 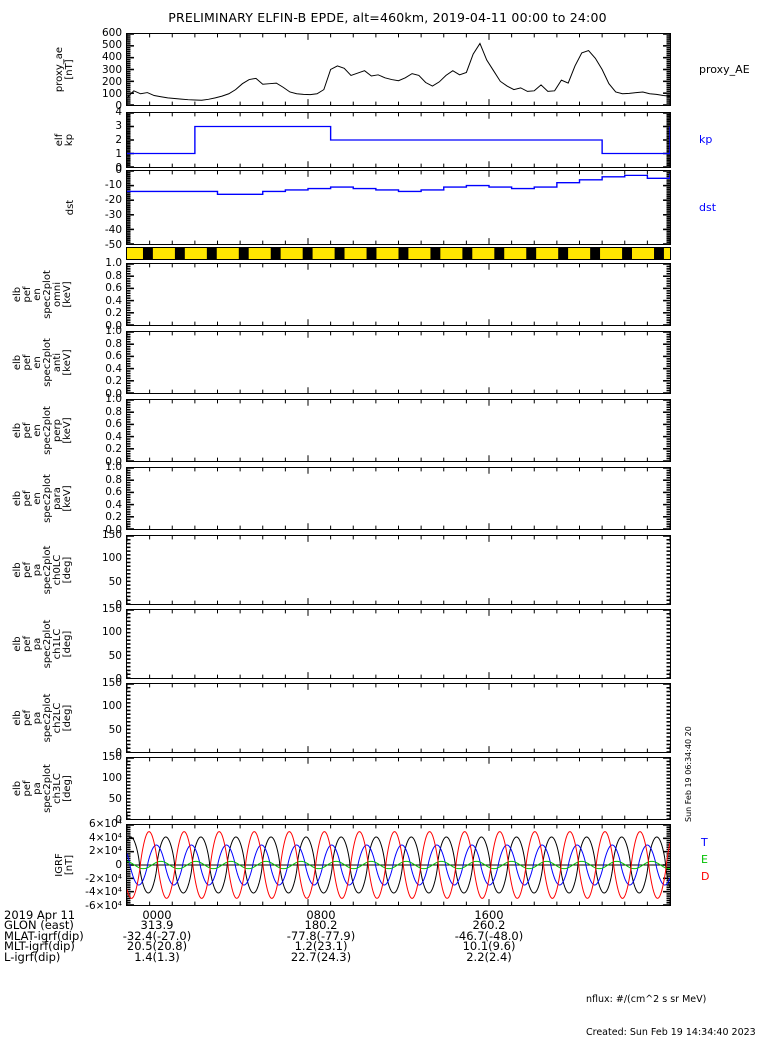 I want to click on table-cell: 2.2(2.4), so click(x=489, y=956).